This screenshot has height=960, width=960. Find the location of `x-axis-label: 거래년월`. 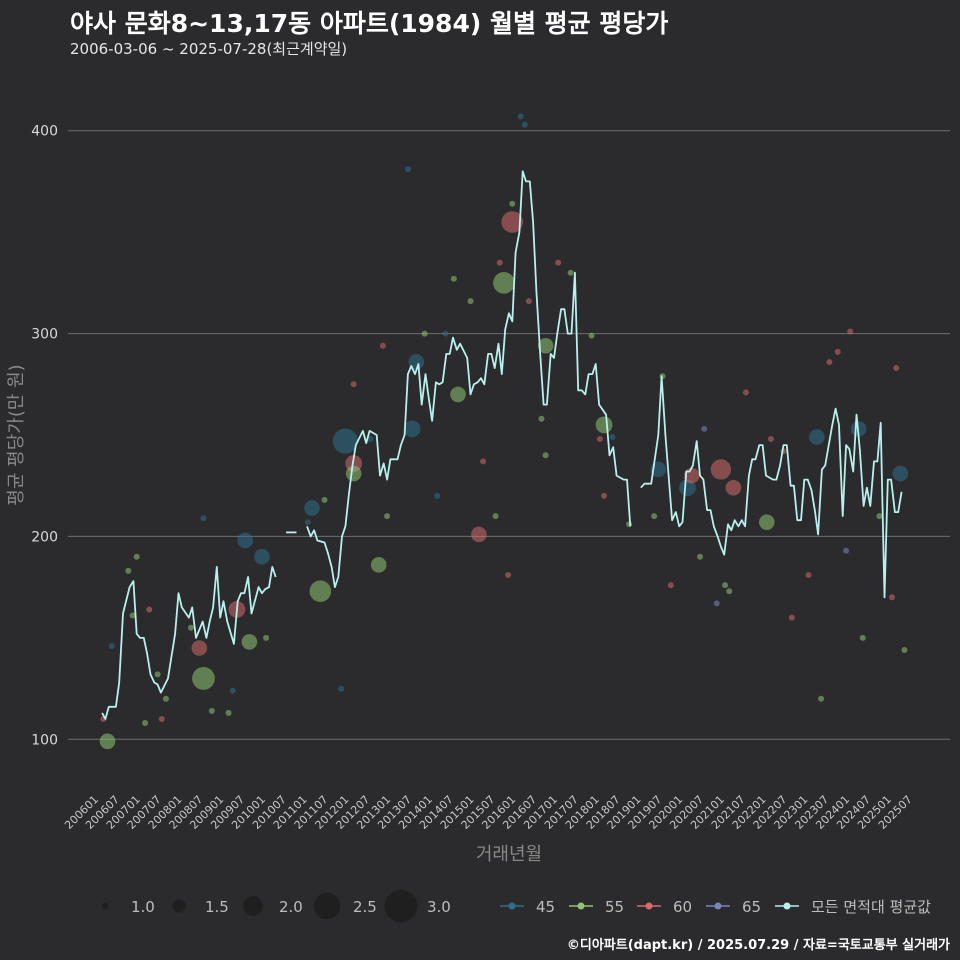

x-axis-label: 거래년월 is located at coordinates (509, 854).